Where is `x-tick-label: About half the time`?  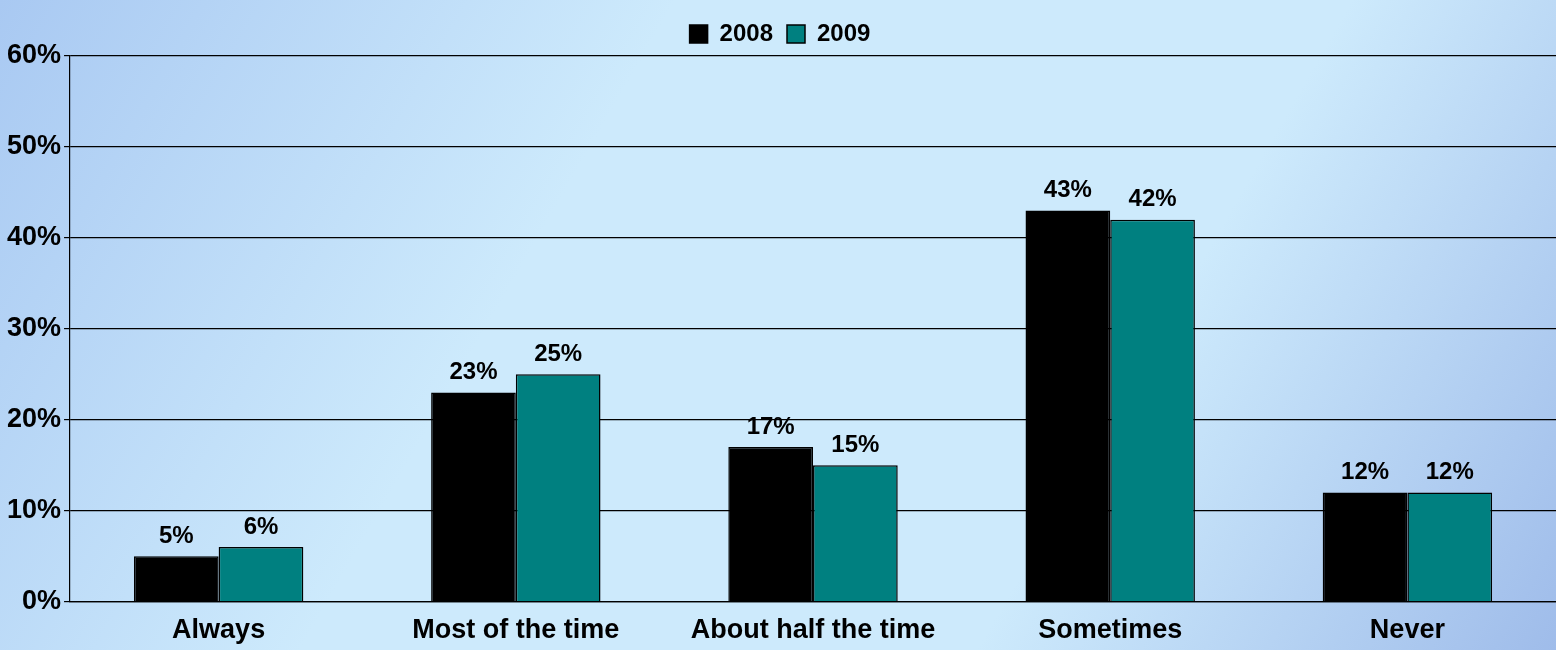
x-tick-label: About half the time is located at coordinates (813, 629).